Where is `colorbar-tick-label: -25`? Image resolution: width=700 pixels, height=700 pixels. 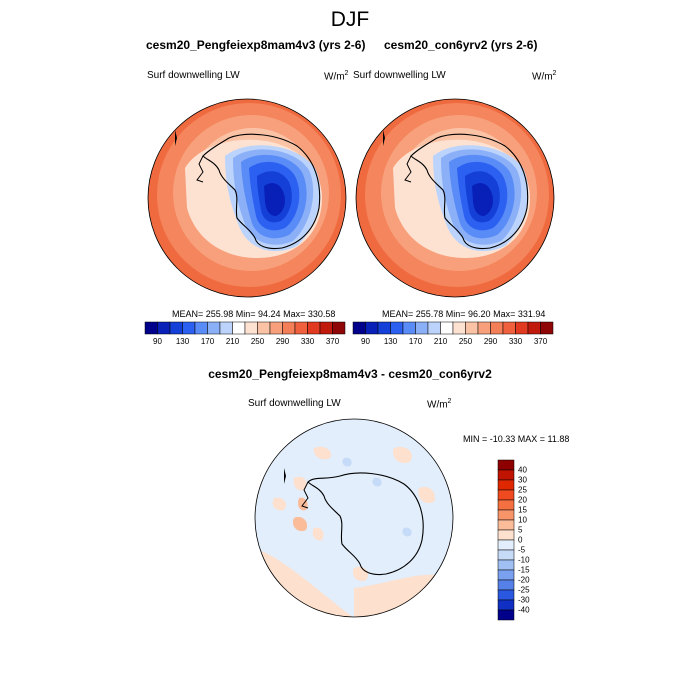 colorbar-tick-label: -25 is located at coordinates (524, 590).